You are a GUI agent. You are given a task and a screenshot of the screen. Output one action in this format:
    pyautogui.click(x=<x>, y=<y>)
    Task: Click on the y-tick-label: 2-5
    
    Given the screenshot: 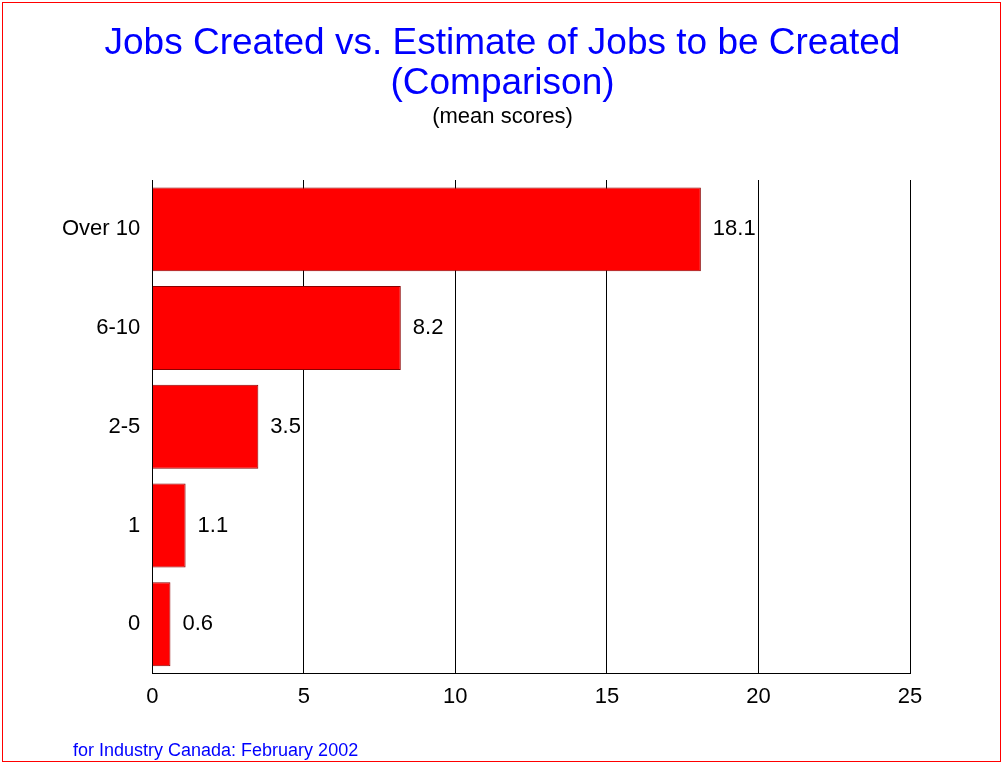 What is the action you would take?
    pyautogui.click(x=124, y=425)
    